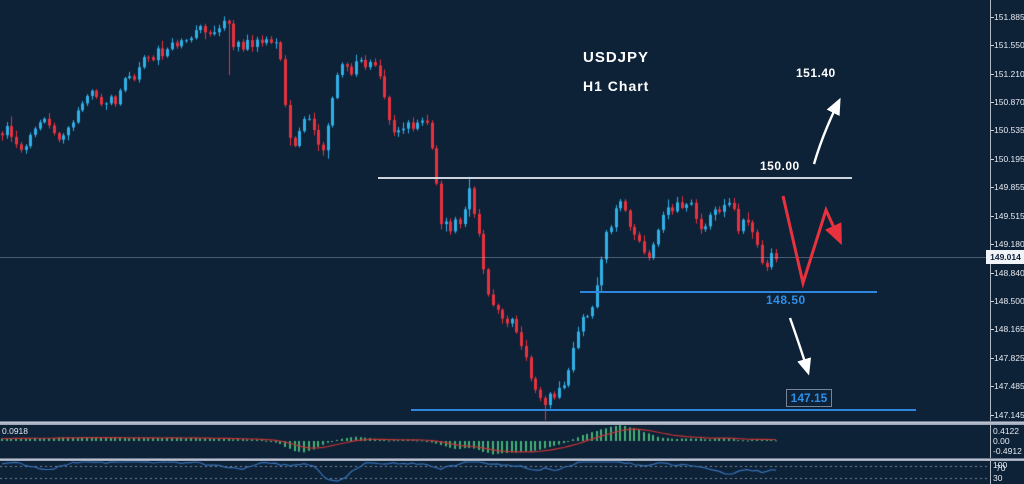 Image resolution: width=1024 pixels, height=484 pixels. I want to click on y-axis-tick-label: 150.195, so click(1009, 158).